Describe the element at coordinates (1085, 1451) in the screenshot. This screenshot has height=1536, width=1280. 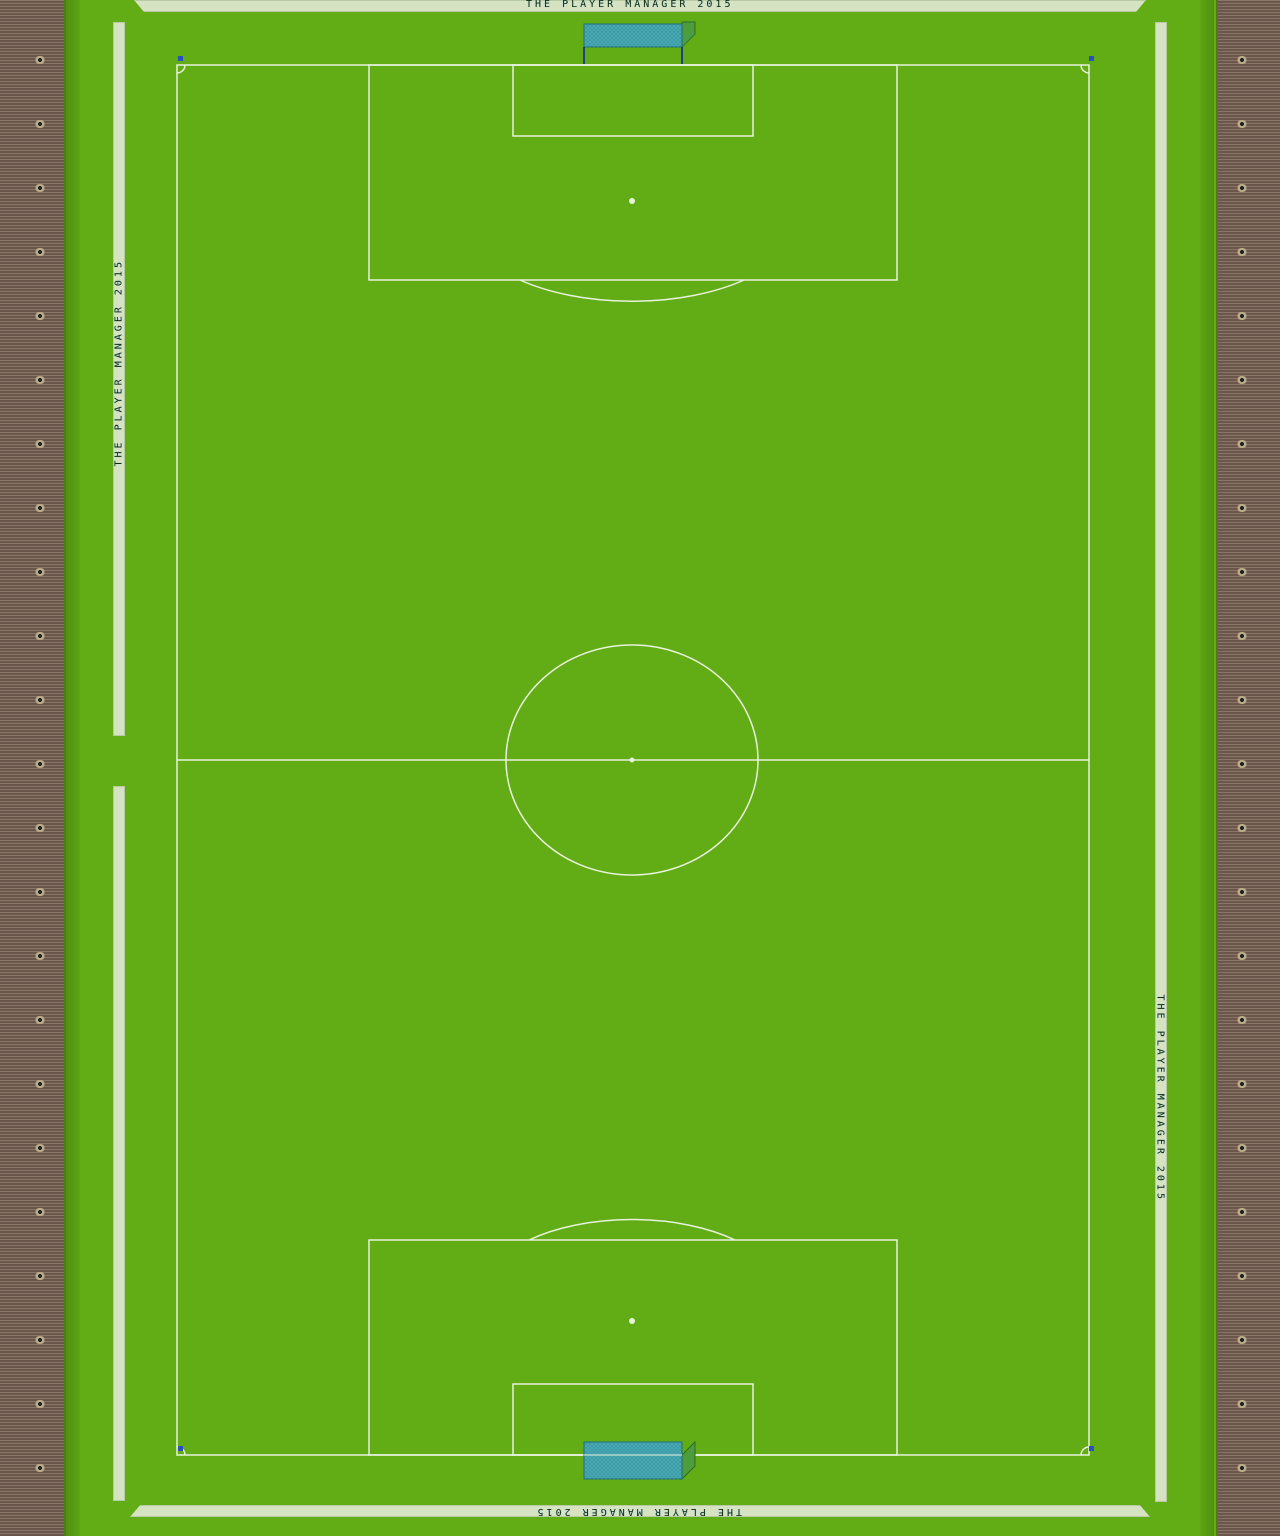
I see `corner-arc-bottom-right` at that location.